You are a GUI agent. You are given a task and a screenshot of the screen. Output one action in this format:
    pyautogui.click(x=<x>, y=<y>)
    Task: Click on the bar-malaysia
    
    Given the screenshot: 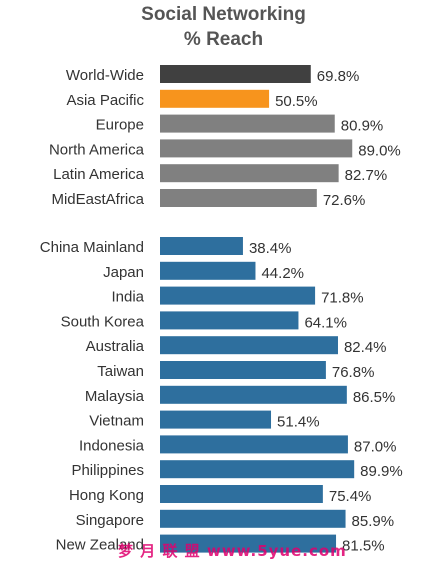 What is the action you would take?
    pyautogui.click(x=253, y=394)
    